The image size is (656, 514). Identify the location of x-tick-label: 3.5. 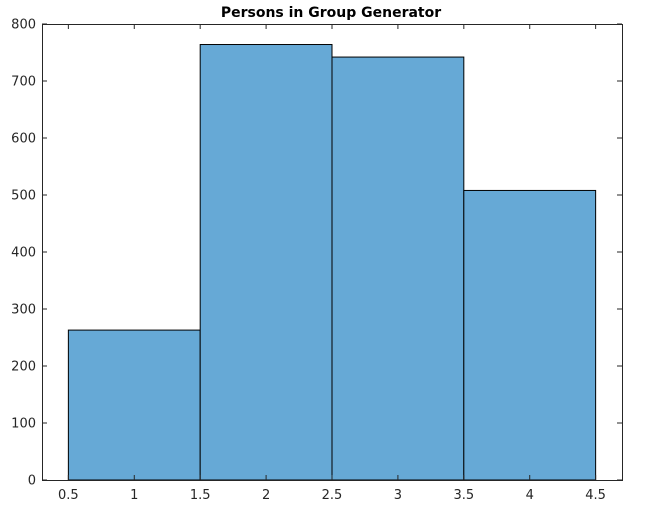
(463, 495).